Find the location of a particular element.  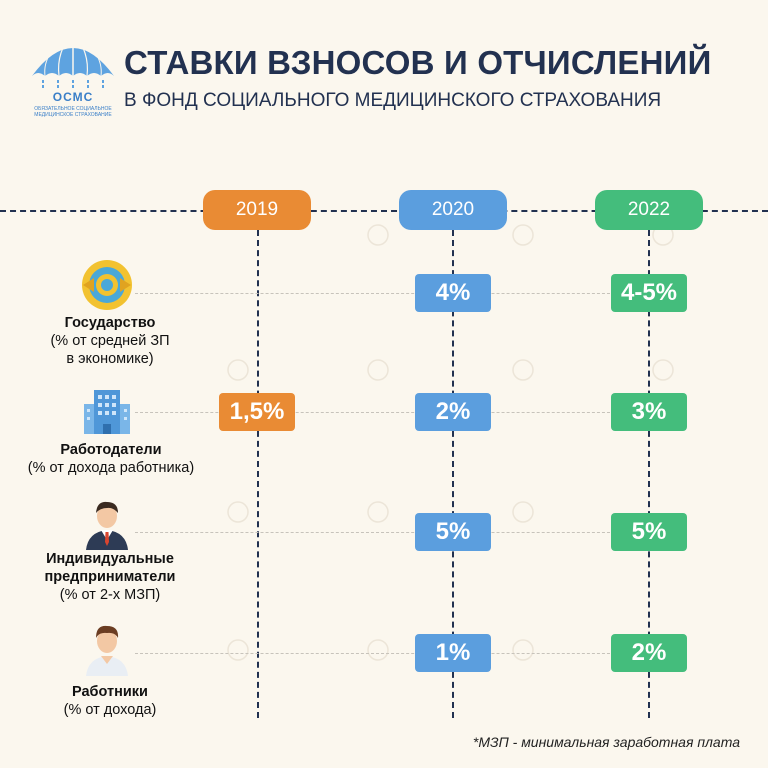

rate-employers-2022: 3% is located at coordinates (649, 412).